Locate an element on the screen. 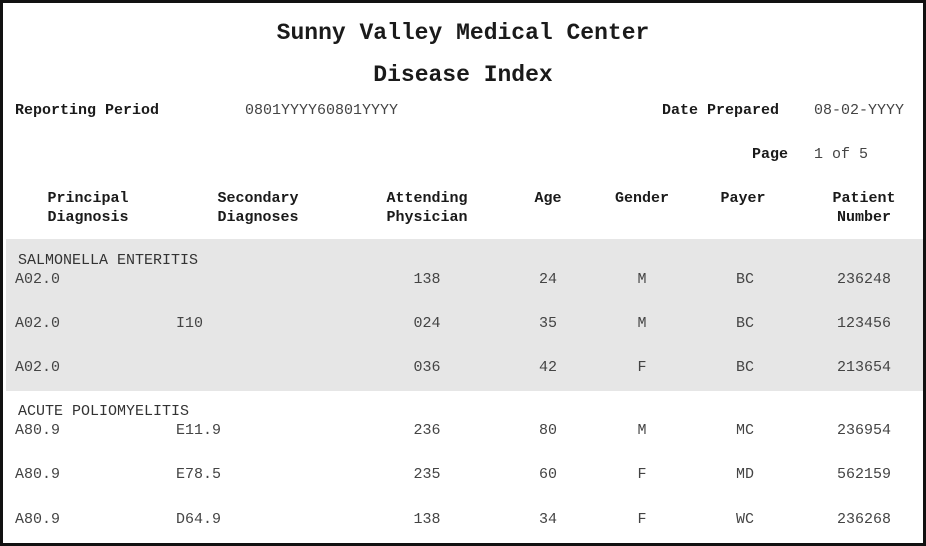 The image size is (926, 546). cell-age: 24 is located at coordinates (548, 279).